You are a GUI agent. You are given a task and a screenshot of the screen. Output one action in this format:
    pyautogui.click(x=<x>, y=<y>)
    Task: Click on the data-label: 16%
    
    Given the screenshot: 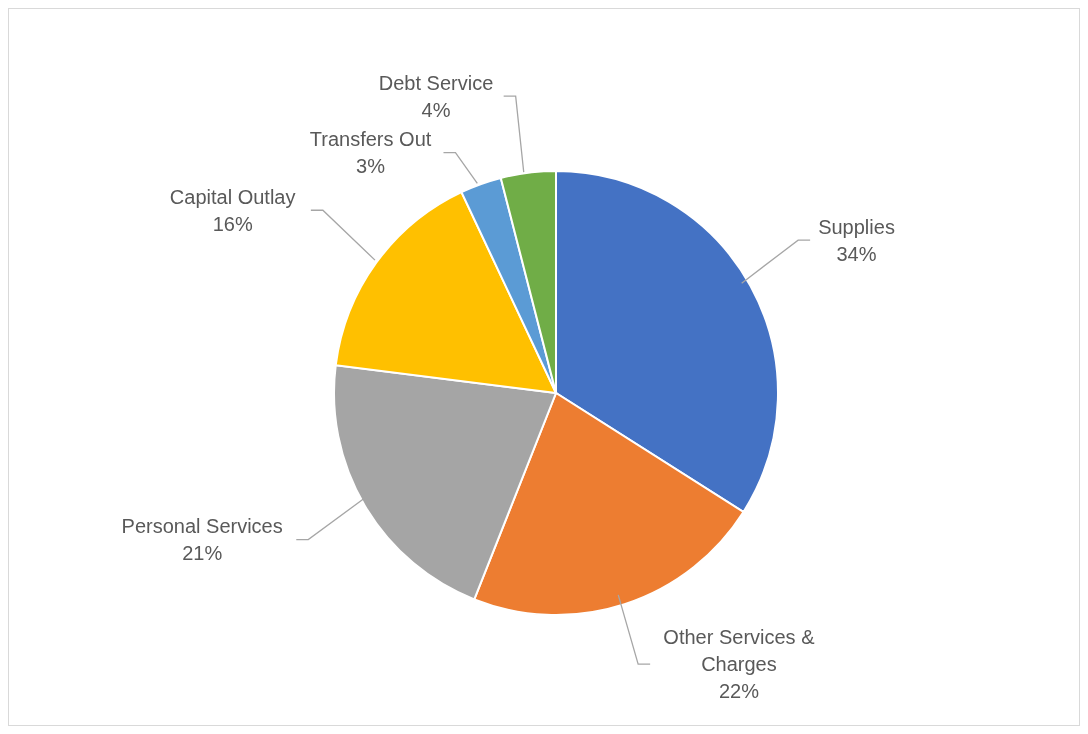 What is the action you would take?
    pyautogui.click(x=232, y=223)
    